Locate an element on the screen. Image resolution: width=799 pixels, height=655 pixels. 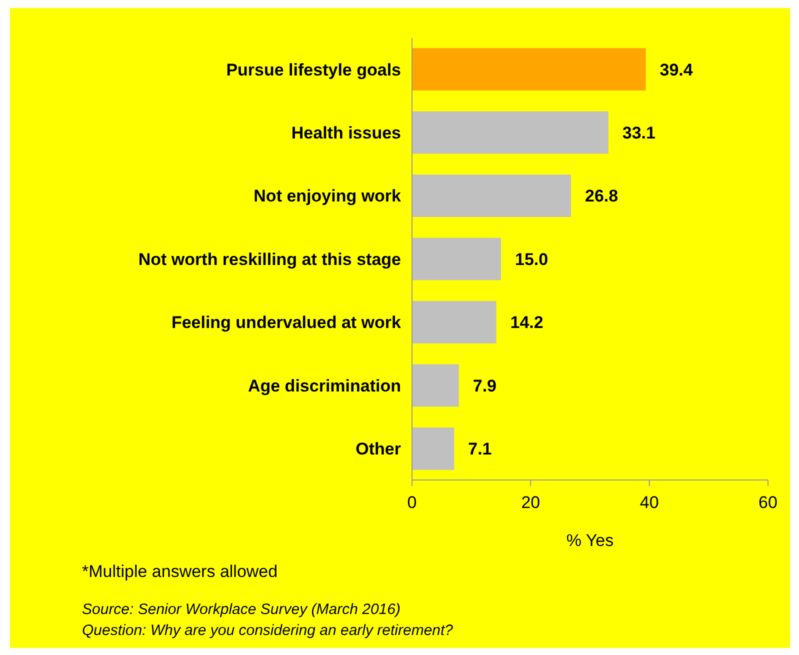
data-label: 15.0 is located at coordinates (531, 259).